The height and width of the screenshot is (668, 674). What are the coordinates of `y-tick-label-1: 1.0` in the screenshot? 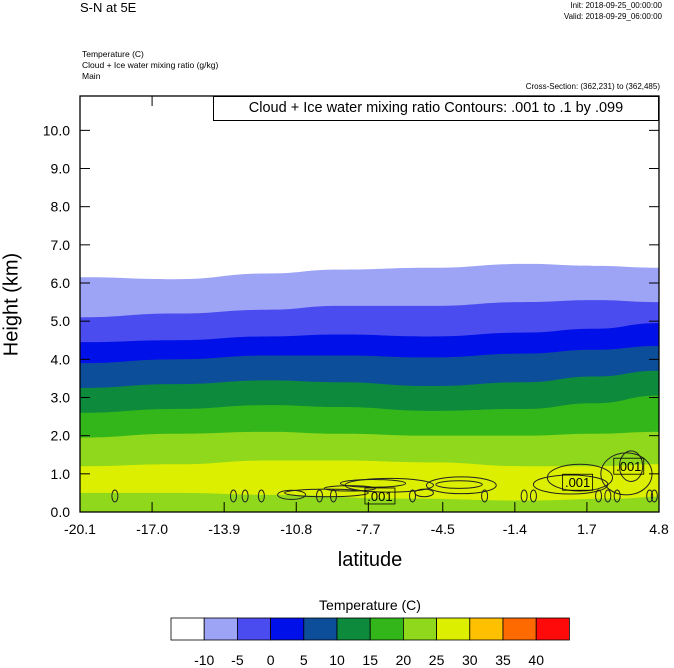 It's located at (61, 474).